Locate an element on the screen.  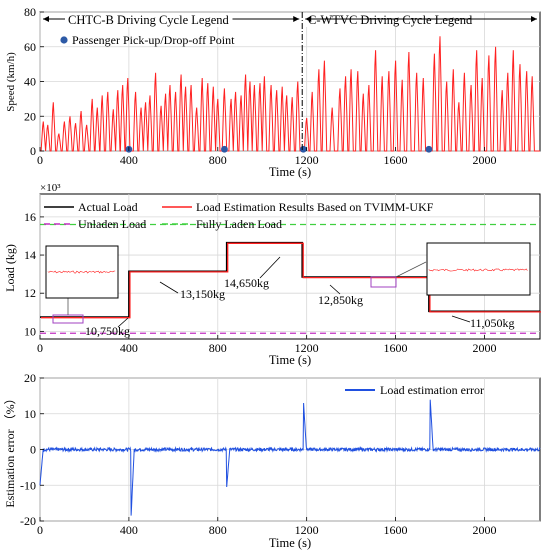
chtc-b-region-label: CHTC-B Driving Cycle Legend is located at coordinates (148, 20).